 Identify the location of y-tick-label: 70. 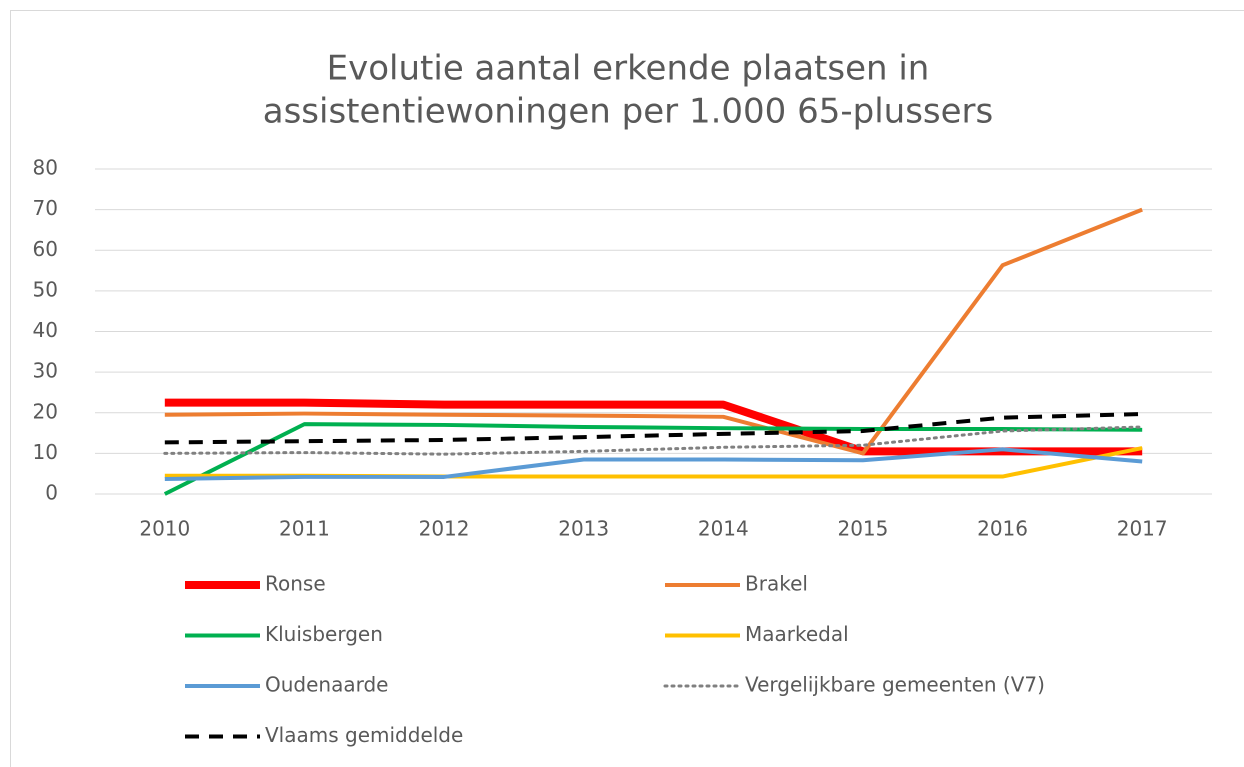
(45, 208).